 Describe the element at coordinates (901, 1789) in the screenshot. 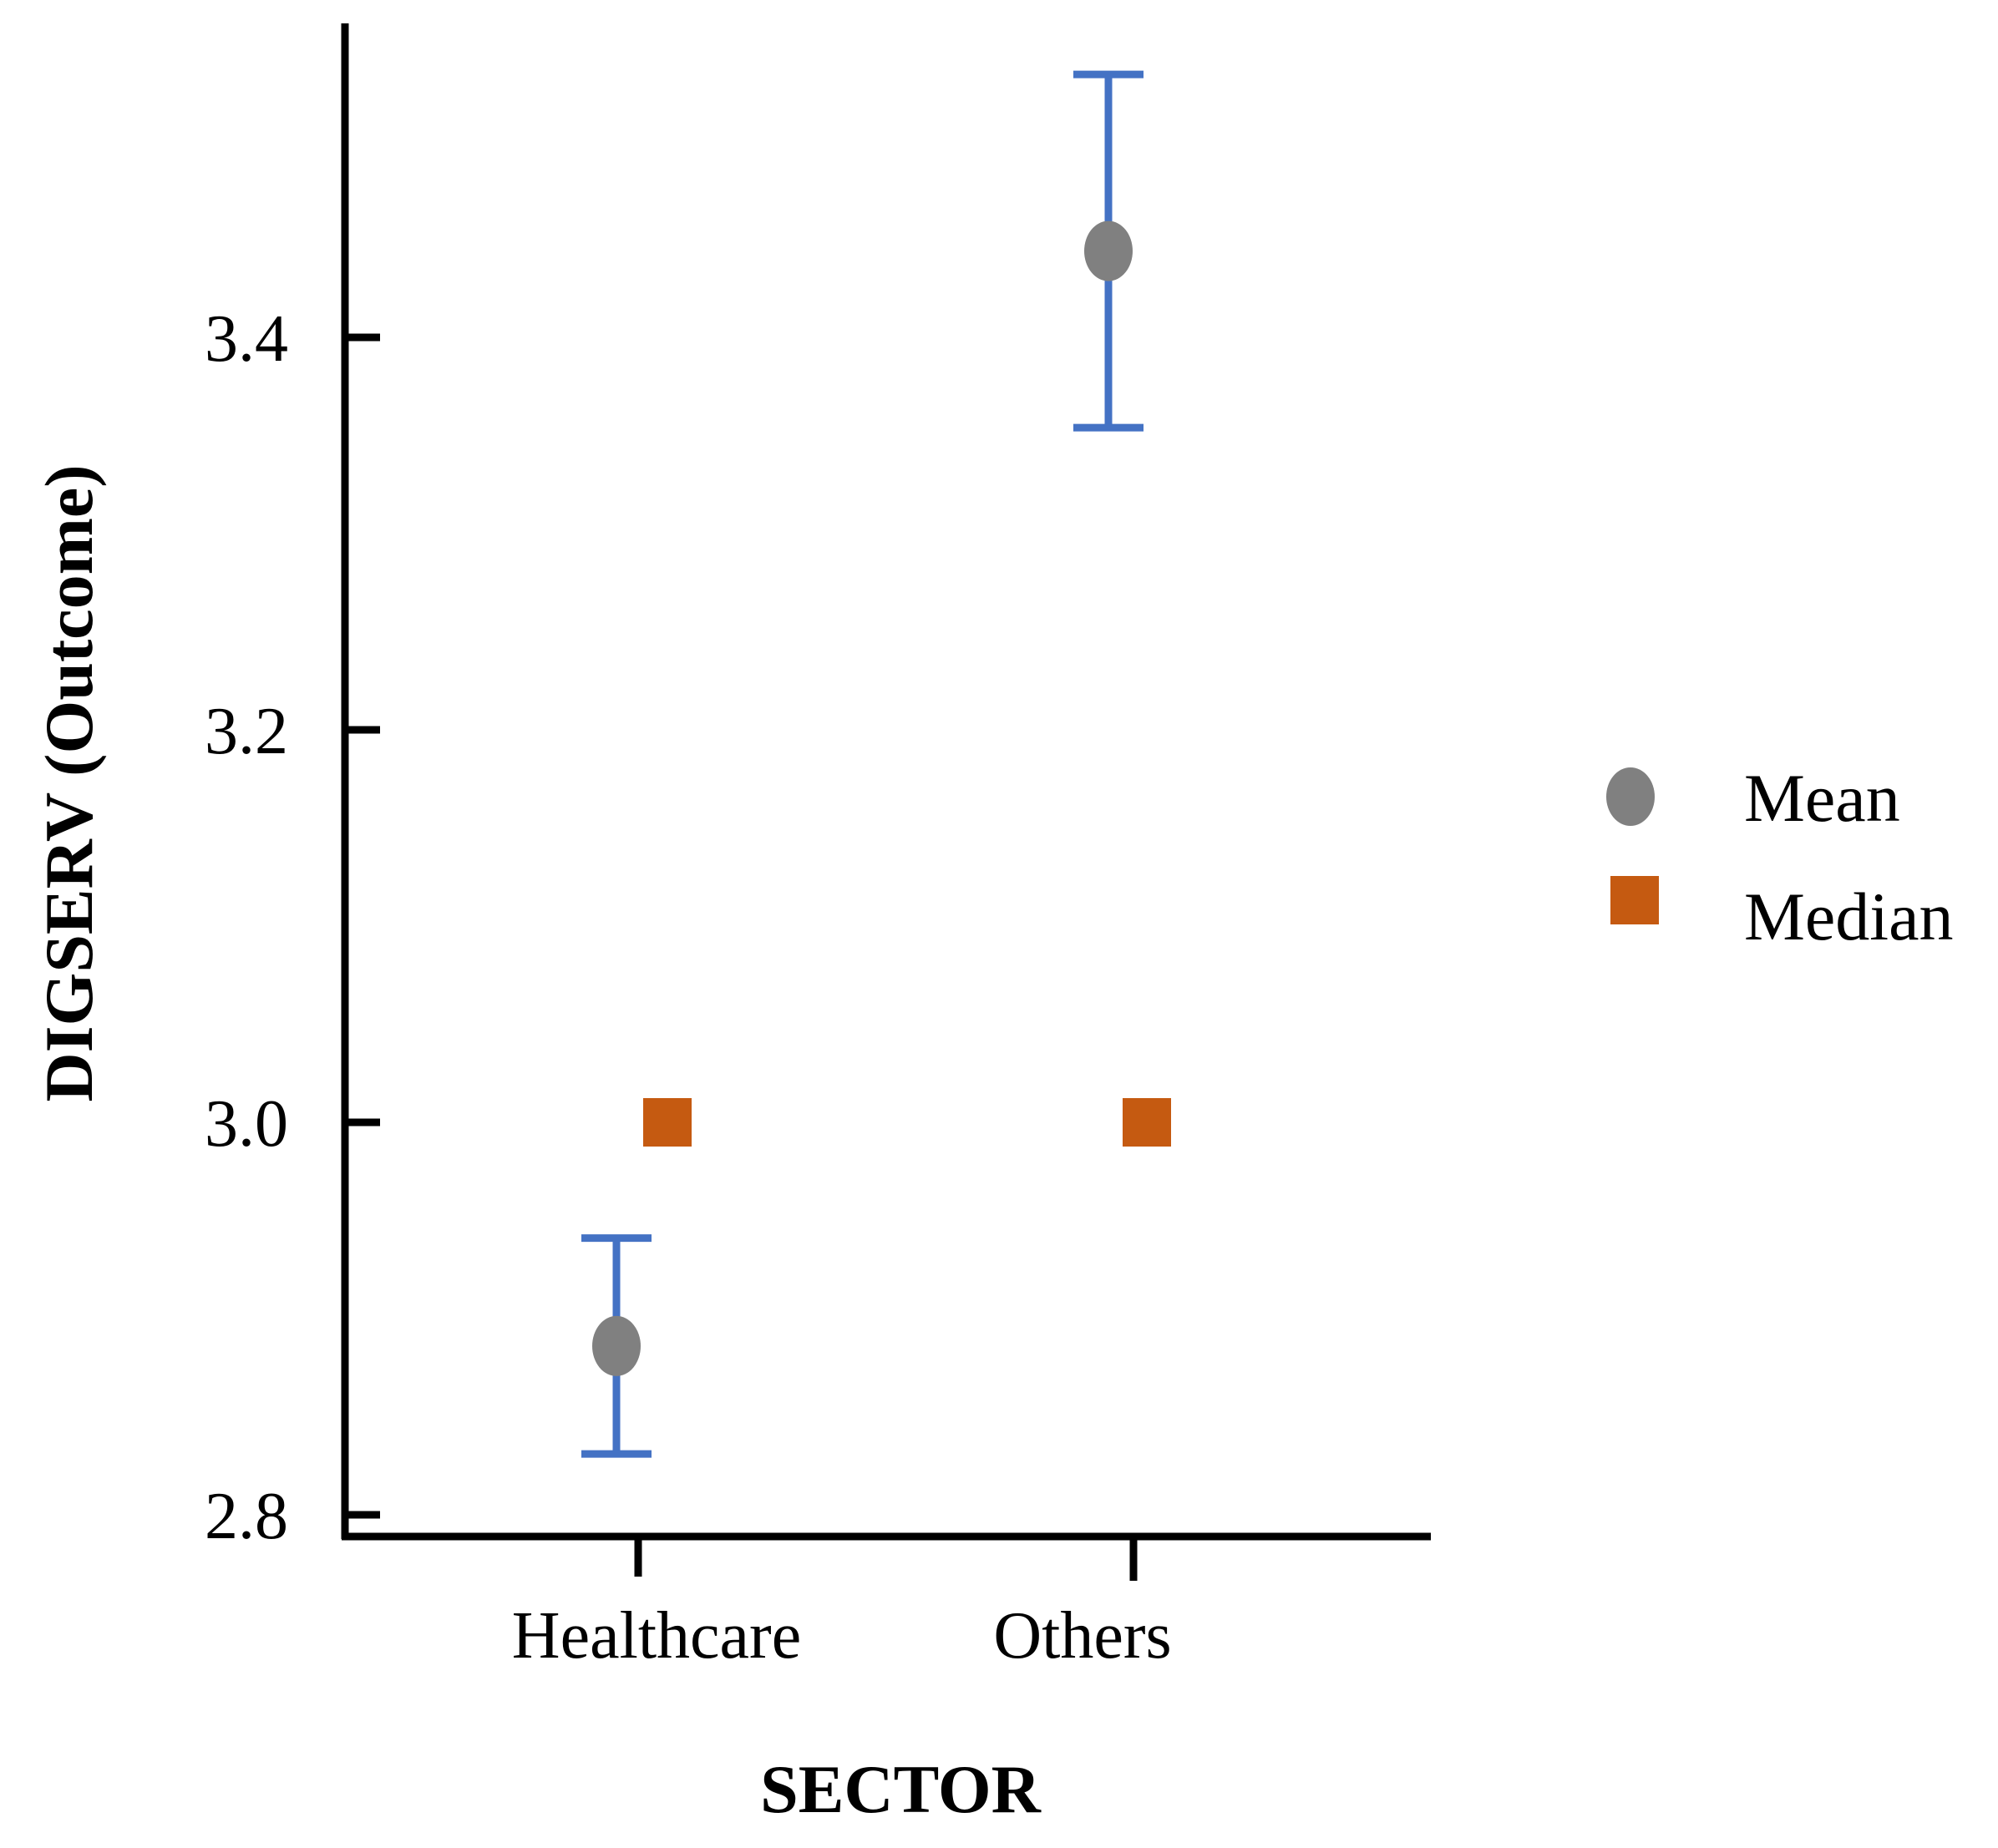

I see `x-axis-title: SECTOR` at that location.